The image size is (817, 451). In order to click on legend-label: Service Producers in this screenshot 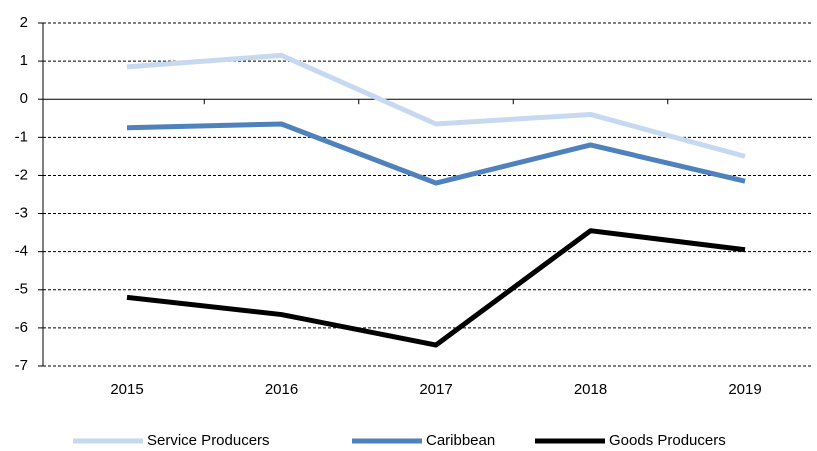, I will do `click(208, 440)`.